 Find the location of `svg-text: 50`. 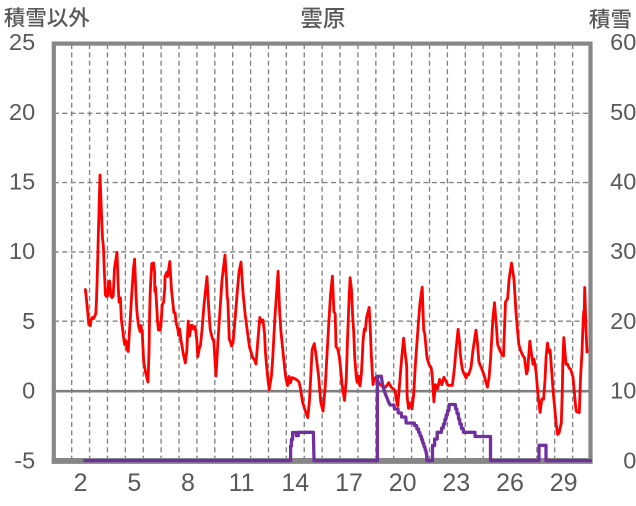

svg-text: 50 is located at coordinates (623, 112).